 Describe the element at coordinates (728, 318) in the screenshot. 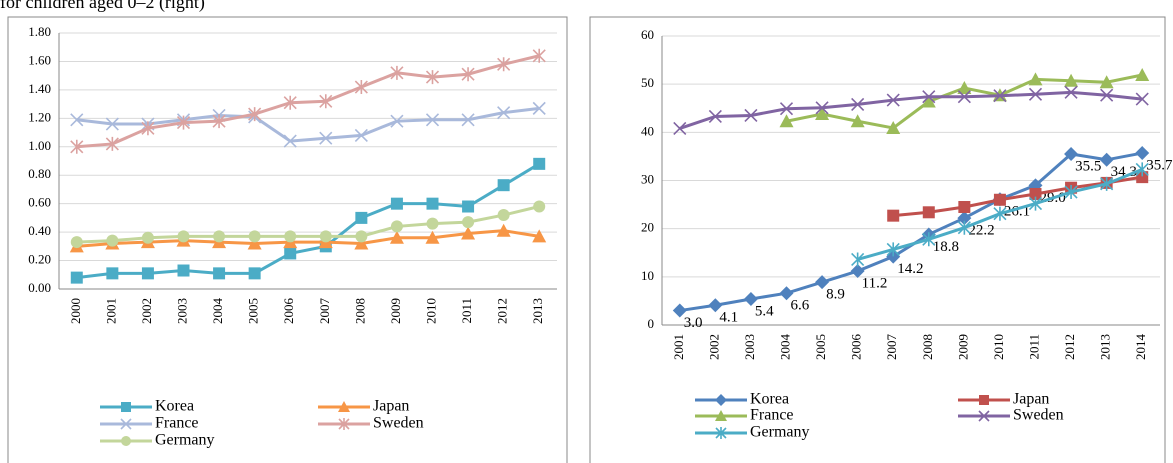

I see `data-label: 4.1` at that location.